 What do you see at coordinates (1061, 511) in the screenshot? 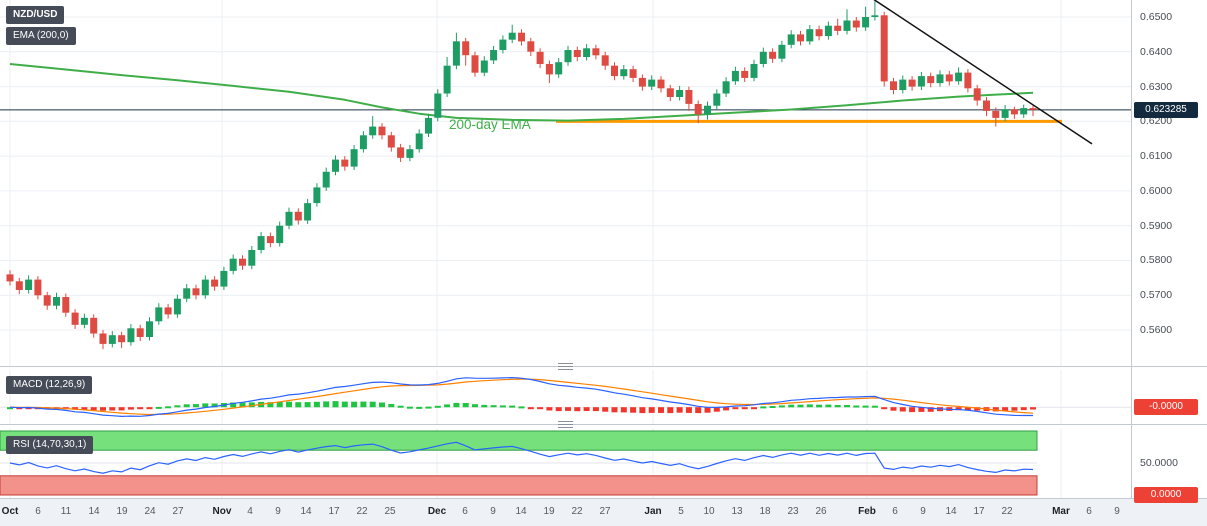
I see `time-axis-month-label: Mar` at bounding box center [1061, 511].